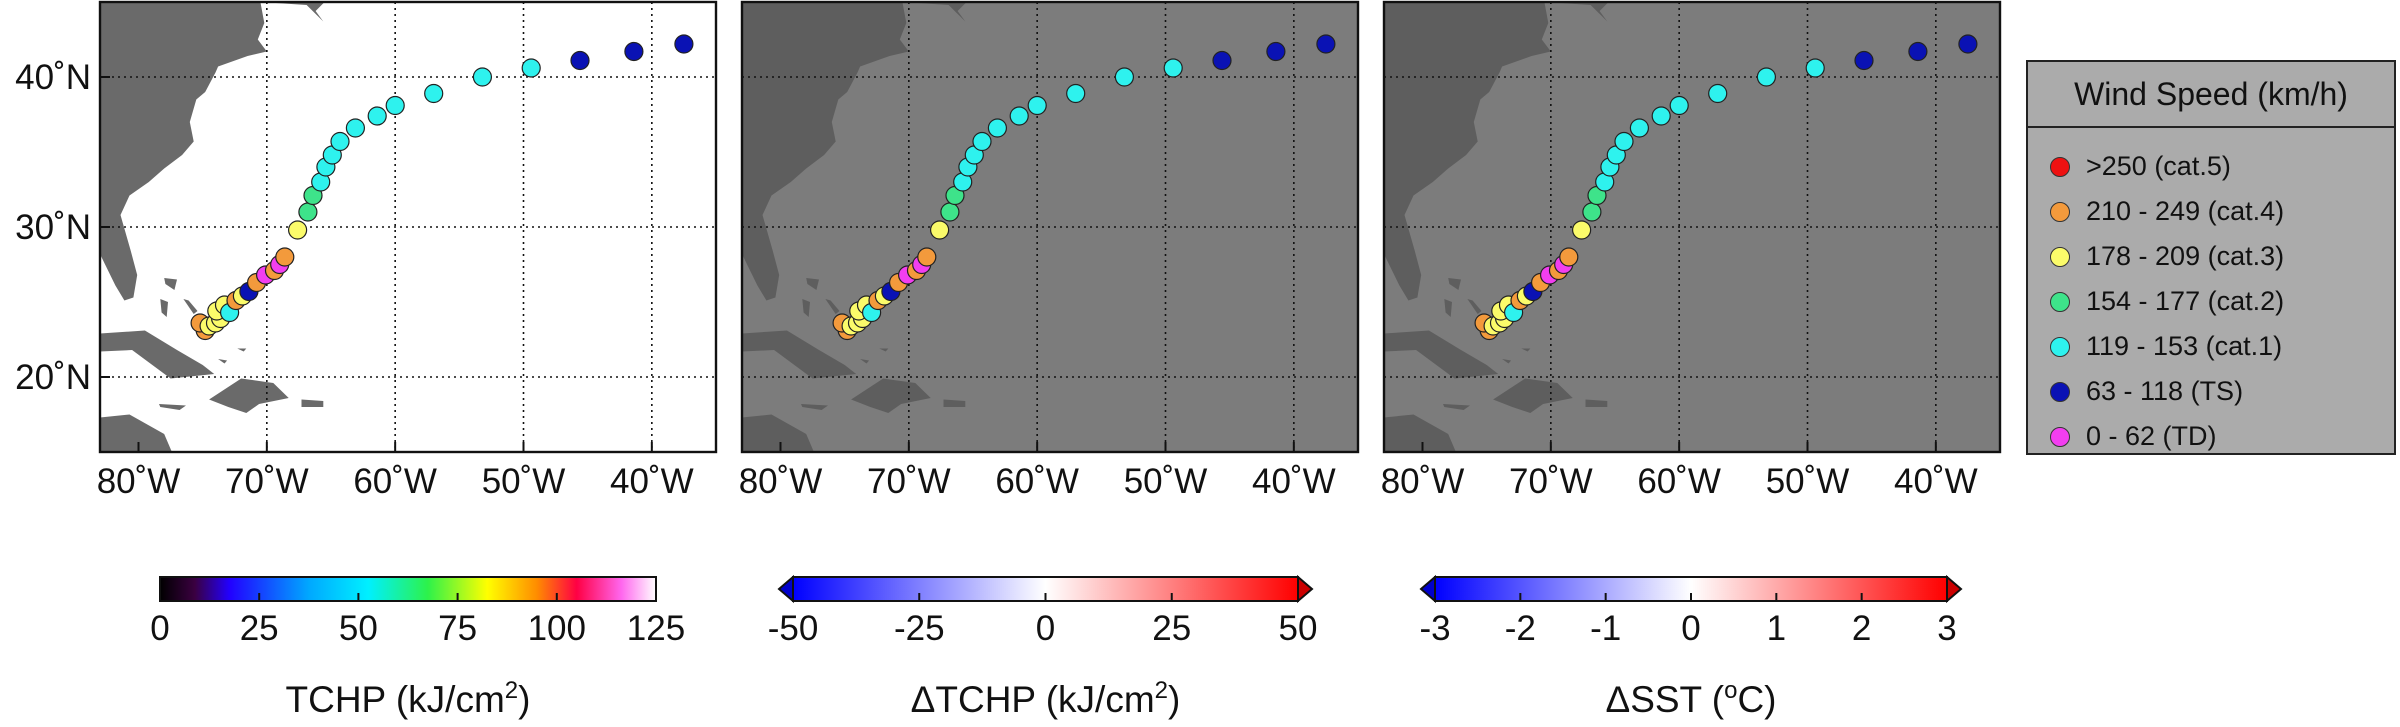 This screenshot has width=2400, height=727. Describe the element at coordinates (1861, 628) in the screenshot. I see `colorbar-tick-label: 2` at that location.